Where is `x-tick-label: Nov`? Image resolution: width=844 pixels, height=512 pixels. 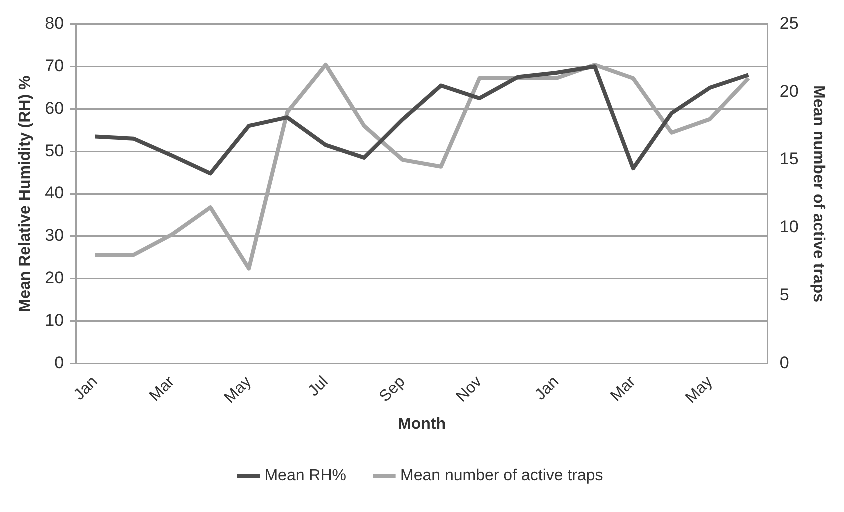
x-tick-label: Nov is located at coordinates (469, 390).